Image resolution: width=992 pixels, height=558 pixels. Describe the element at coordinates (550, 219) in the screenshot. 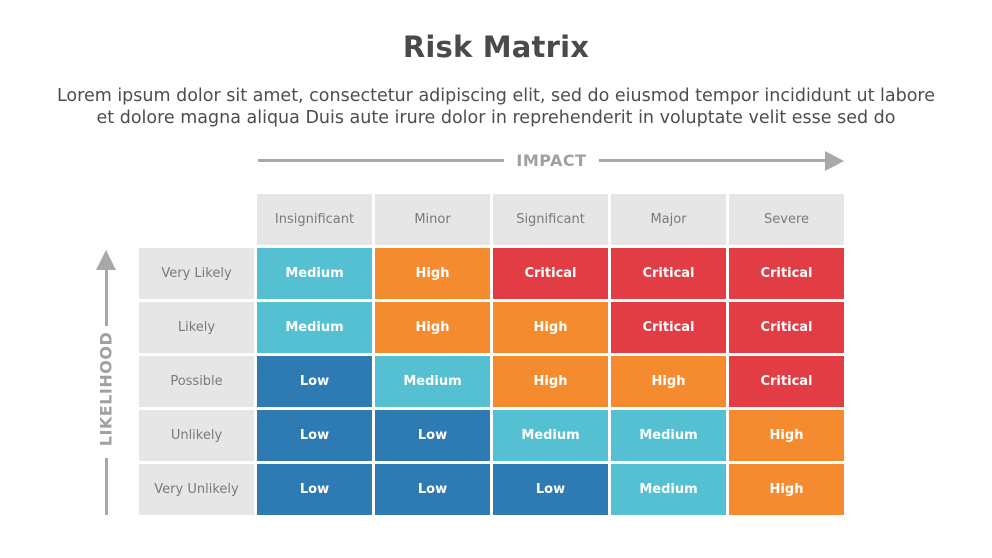

I see `impact-header-significant: Significant` at that location.